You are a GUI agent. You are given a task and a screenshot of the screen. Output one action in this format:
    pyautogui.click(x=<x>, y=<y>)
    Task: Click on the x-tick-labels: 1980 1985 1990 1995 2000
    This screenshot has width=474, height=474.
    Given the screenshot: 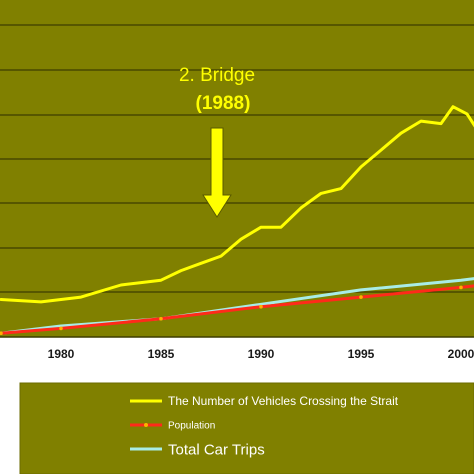 What is the action you would take?
    pyautogui.click(x=261, y=354)
    